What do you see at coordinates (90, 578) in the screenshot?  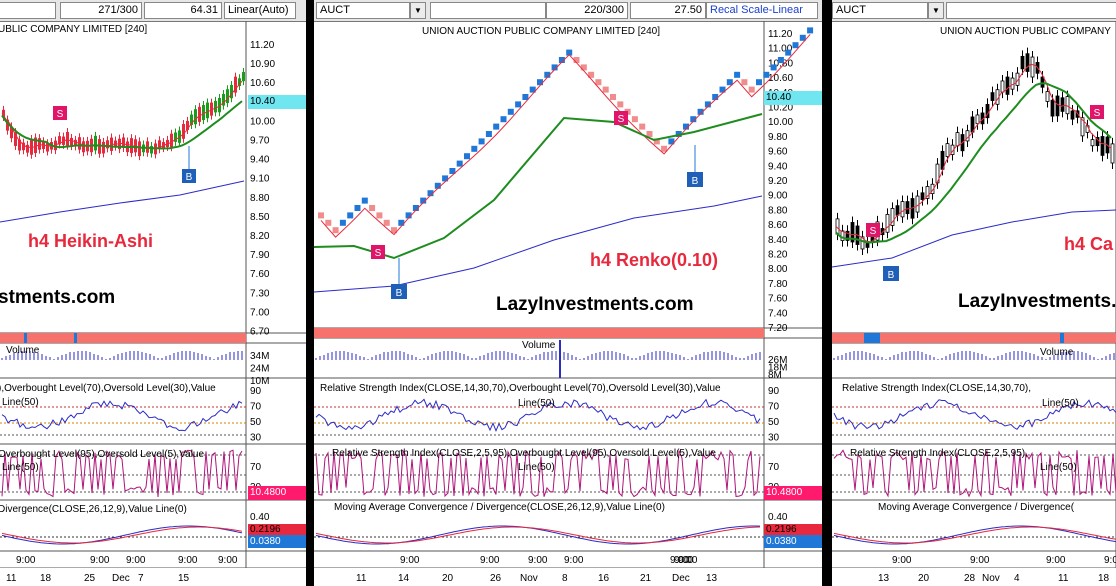 I see `date-label: 25` at bounding box center [90, 578].